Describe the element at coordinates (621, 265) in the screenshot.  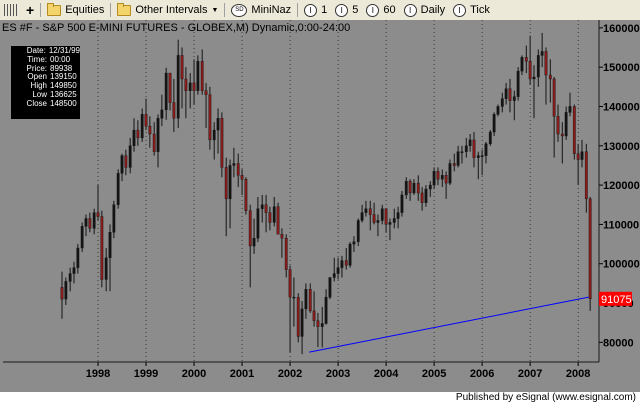
I see `y-tick-label: 100000` at that location.